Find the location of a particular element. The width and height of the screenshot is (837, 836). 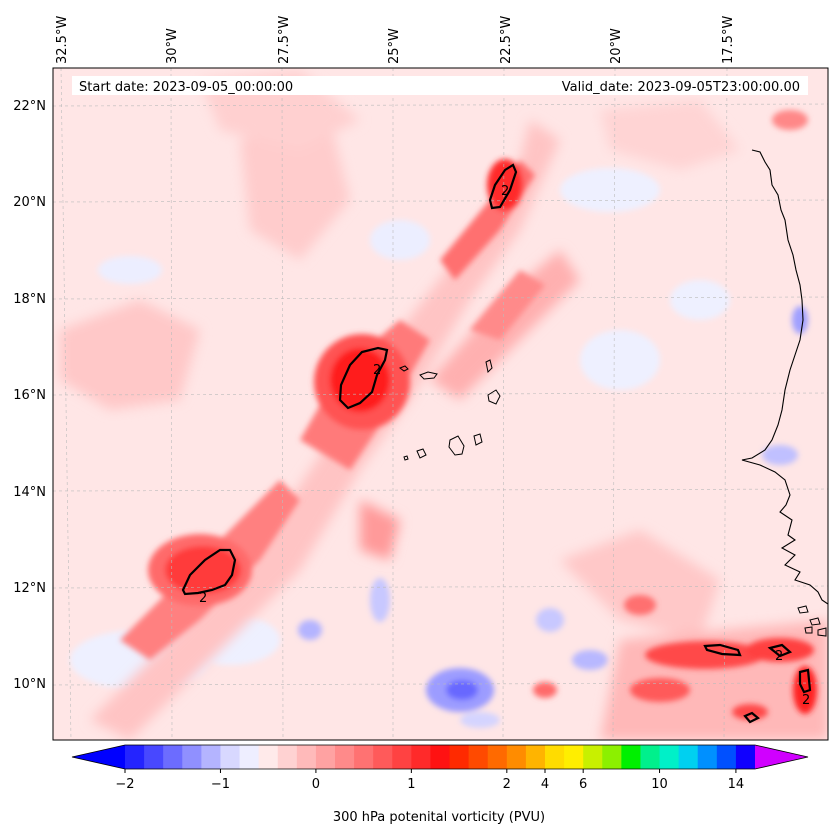

island-santiago is located at coordinates (456, 445).